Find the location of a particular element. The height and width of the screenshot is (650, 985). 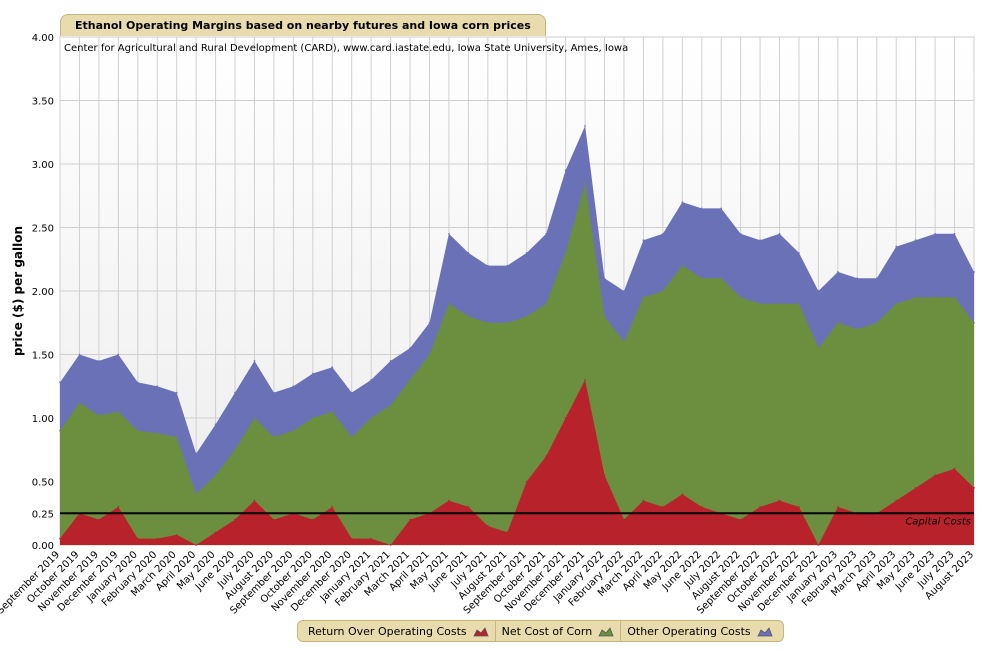

legend-label: Return Over Operating Costs is located at coordinates (387, 631).